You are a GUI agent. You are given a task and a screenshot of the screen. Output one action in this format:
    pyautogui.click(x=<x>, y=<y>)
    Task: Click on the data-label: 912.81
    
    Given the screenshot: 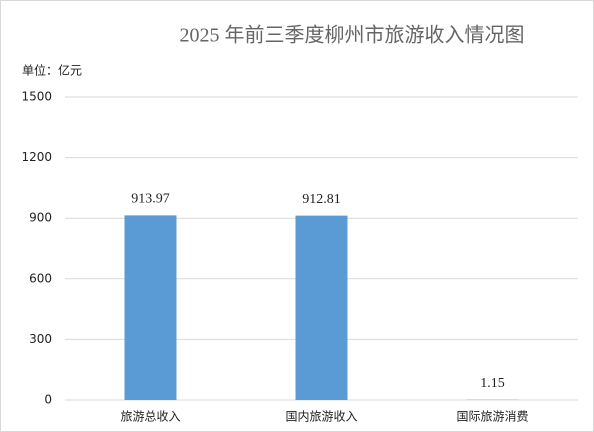 What is the action you would take?
    pyautogui.click(x=321, y=199)
    